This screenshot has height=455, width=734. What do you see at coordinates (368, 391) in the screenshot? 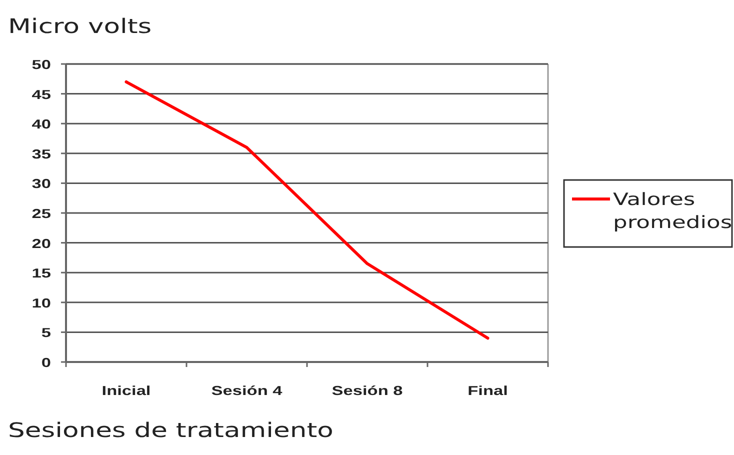
I see `x-tick-label: Sesión 8` at bounding box center [368, 391].